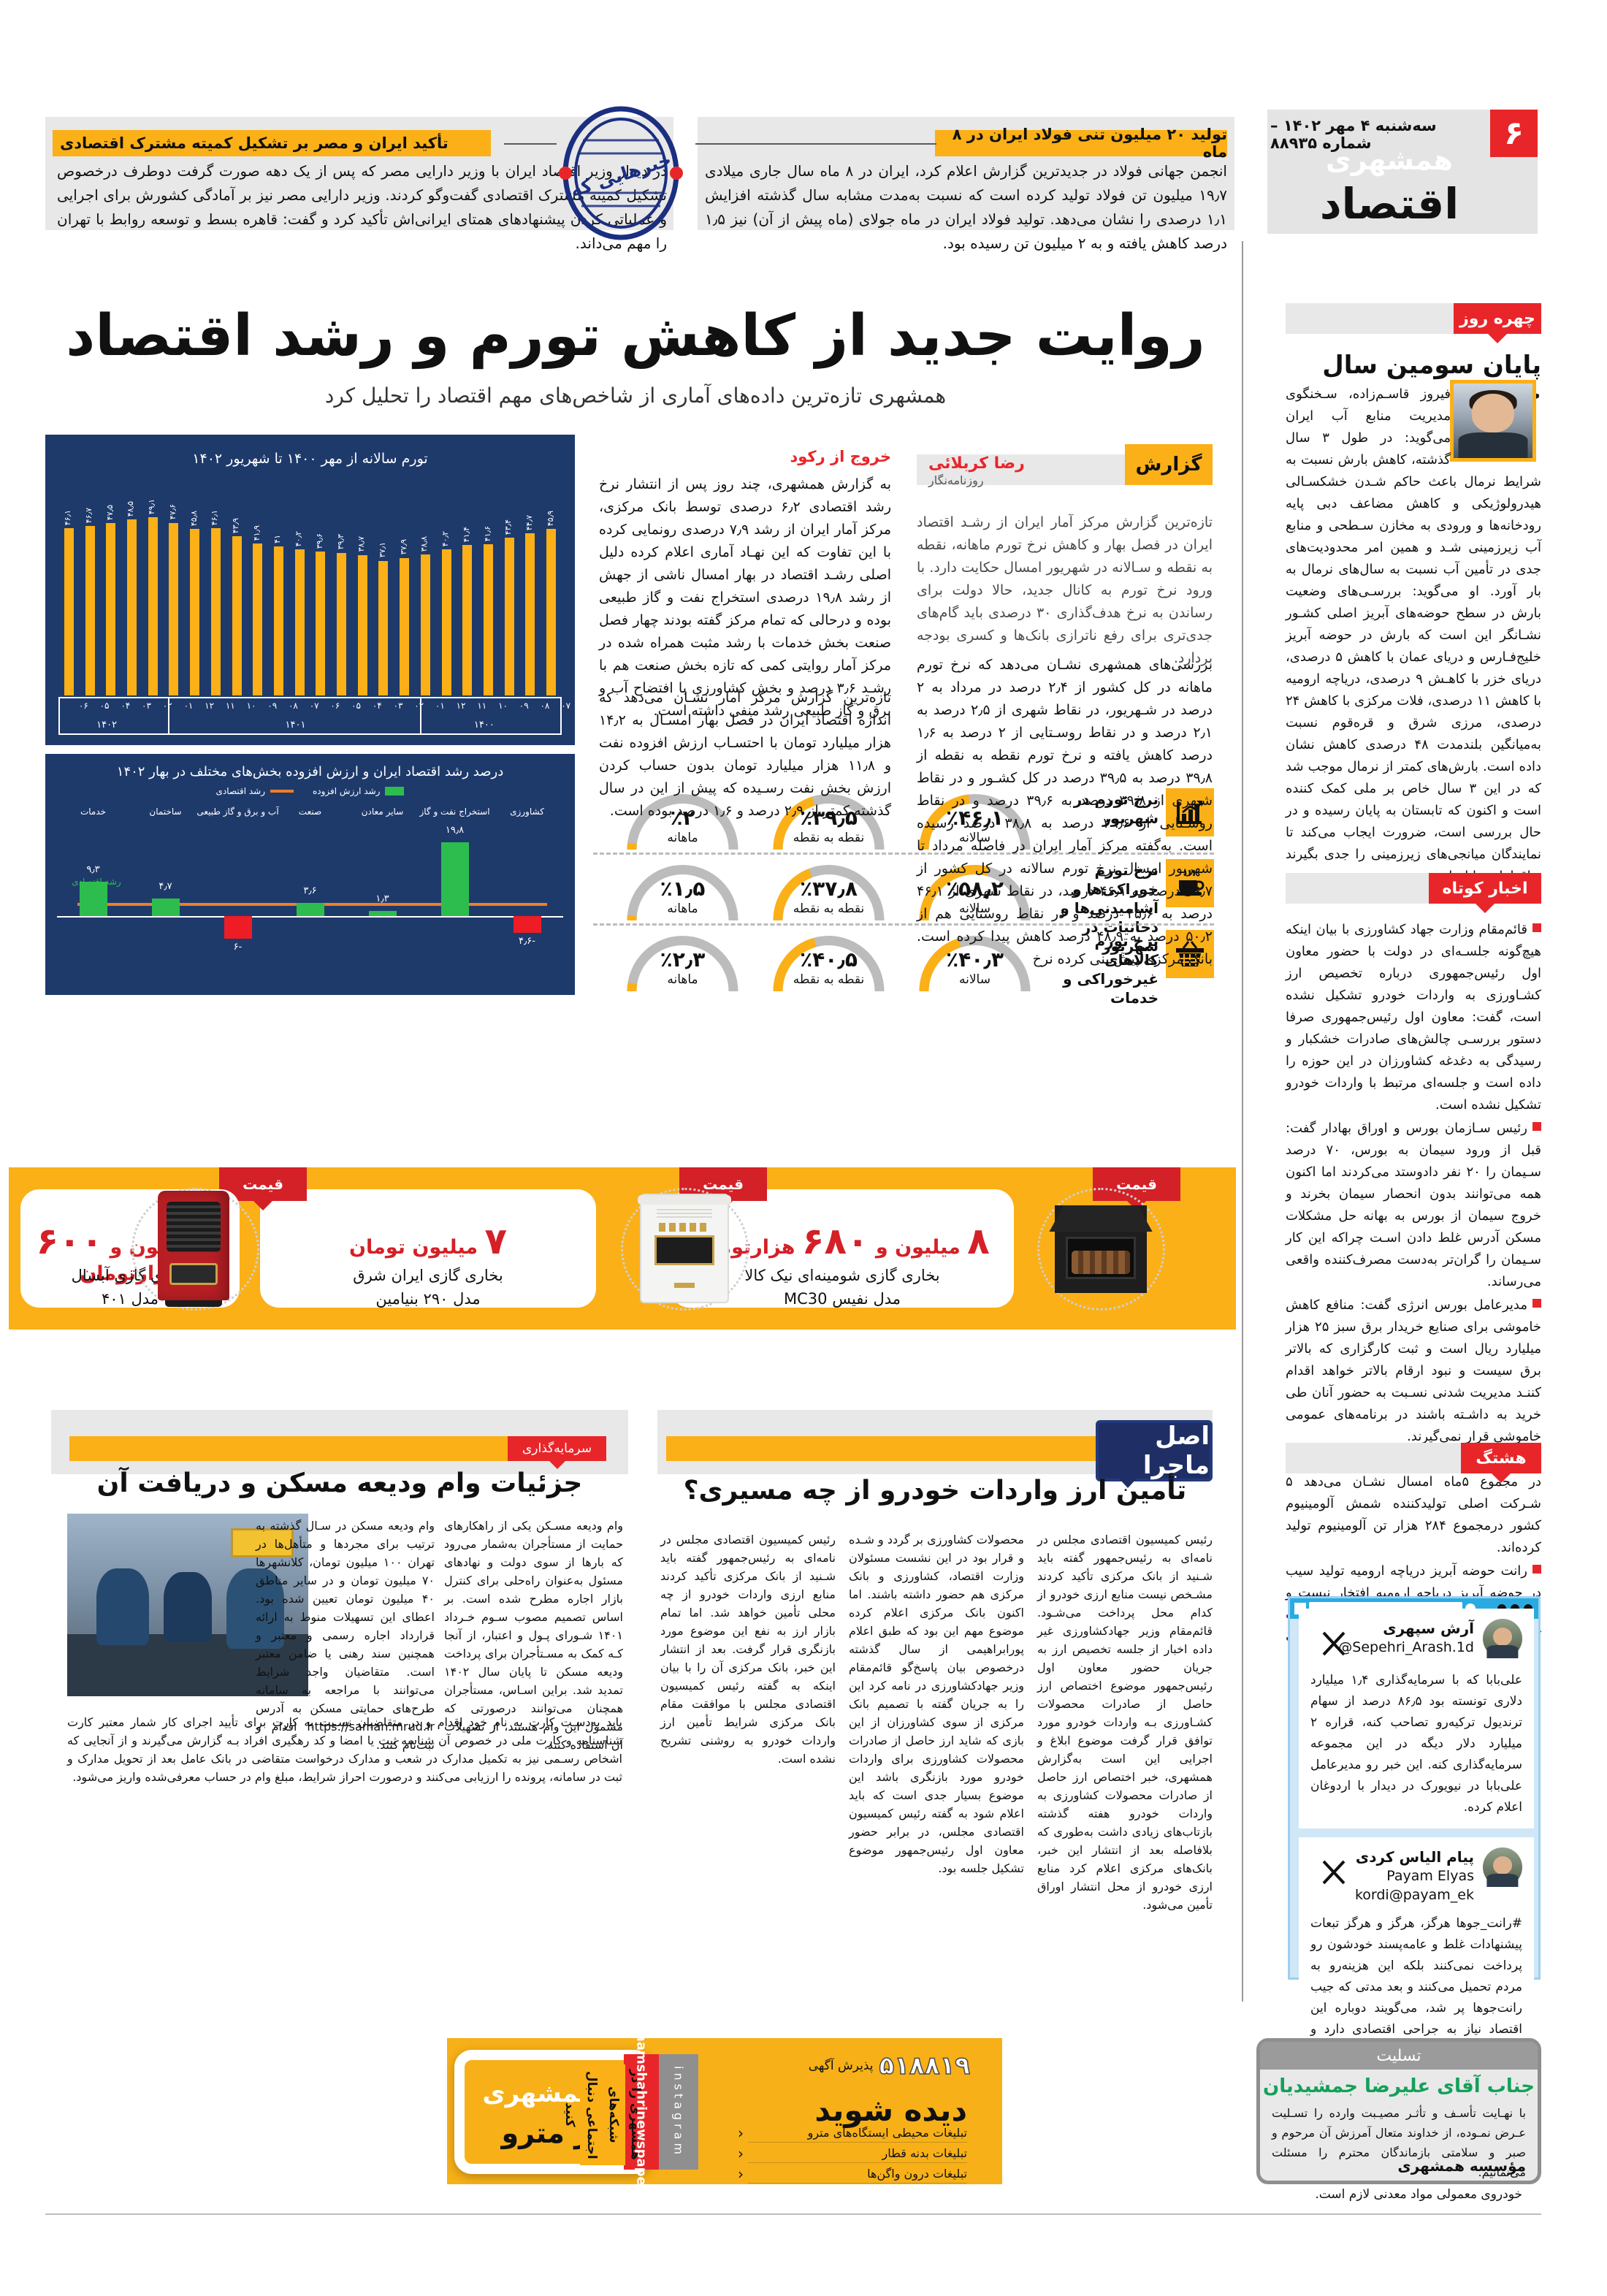  What do you see at coordinates (975, 889) in the screenshot?
I see `stat-gauge-value: ٪۵۸٫۲` at bounding box center [975, 889].